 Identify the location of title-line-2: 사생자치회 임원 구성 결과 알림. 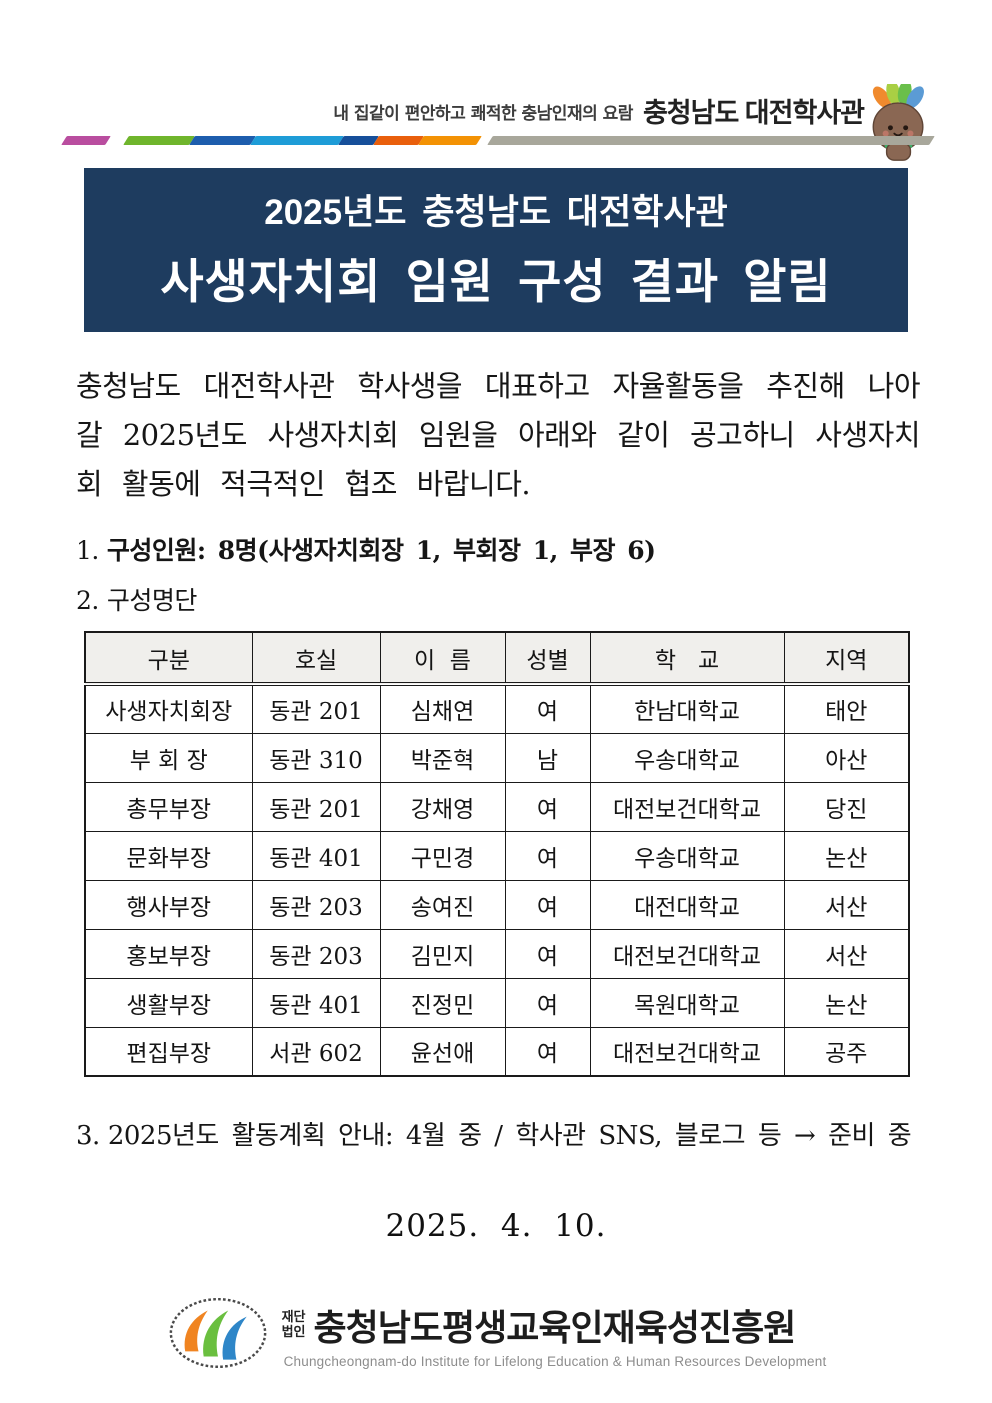
(496, 281).